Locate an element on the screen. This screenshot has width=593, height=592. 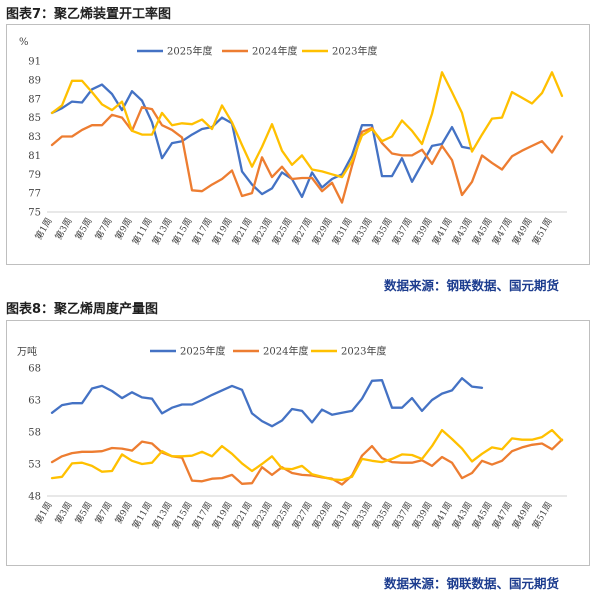
y-tick-label: 75 is located at coordinates (34, 213).